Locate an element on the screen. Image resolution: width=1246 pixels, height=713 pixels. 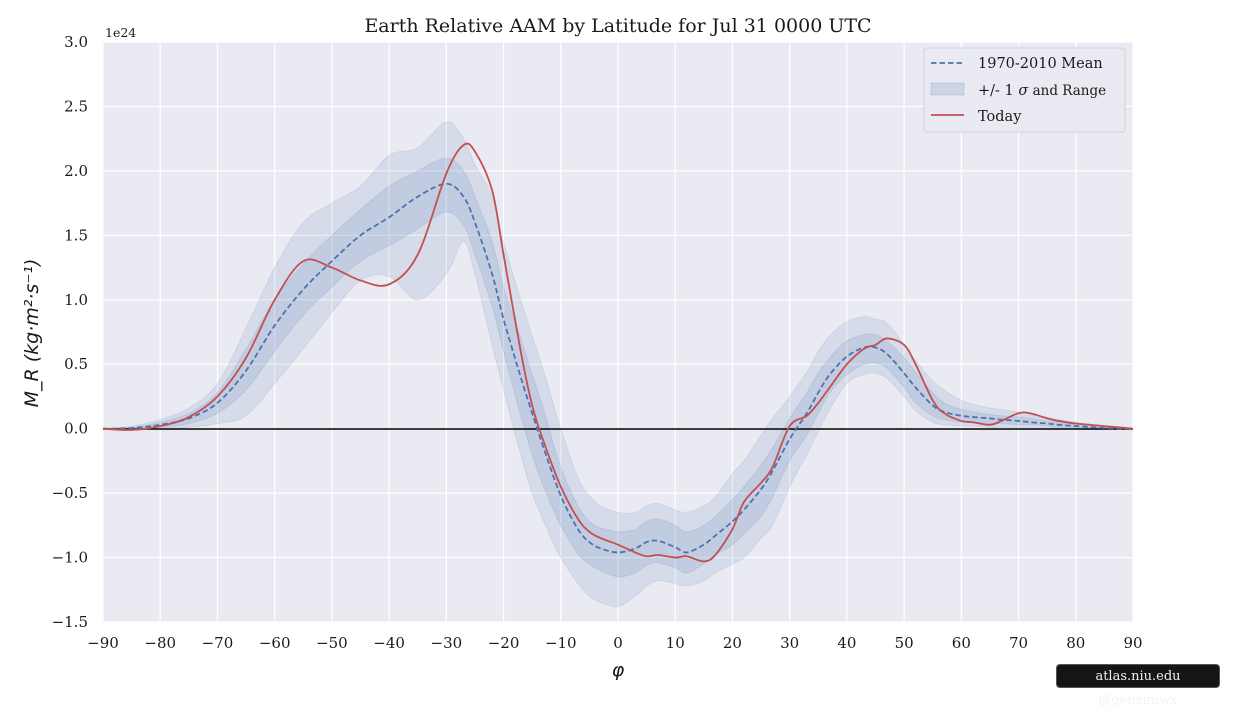
x-tick-label: −50 is located at coordinates (332, 643).